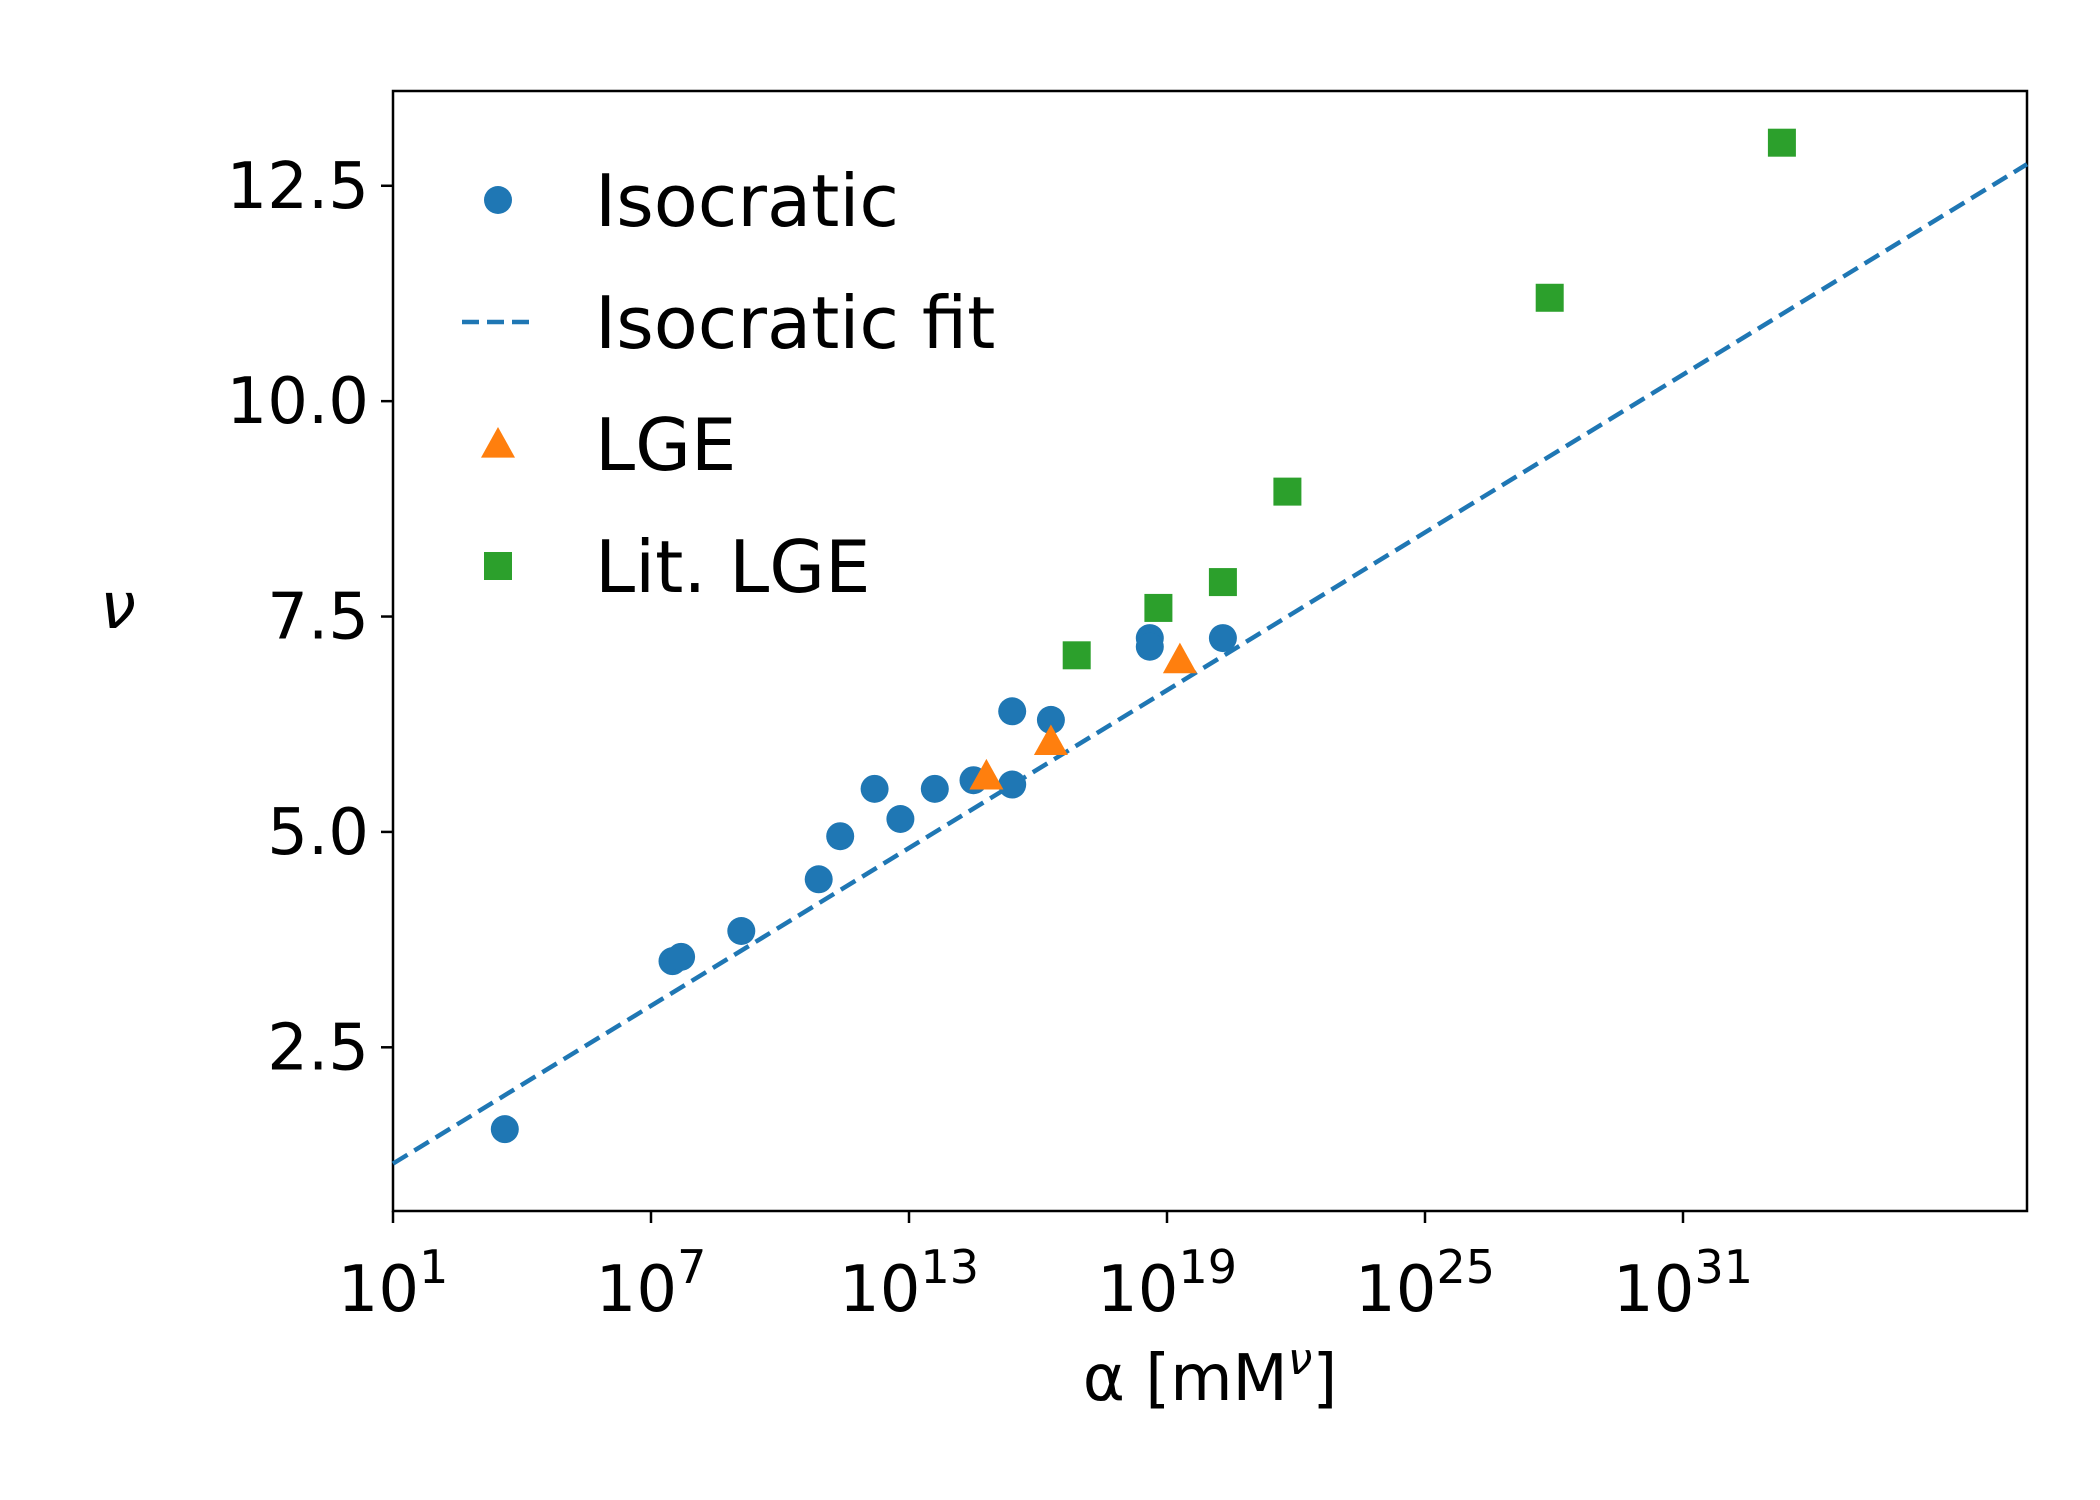  Describe the element at coordinates (433, 1267) in the screenshot. I see `x-tick-exponent: 1` at that location.